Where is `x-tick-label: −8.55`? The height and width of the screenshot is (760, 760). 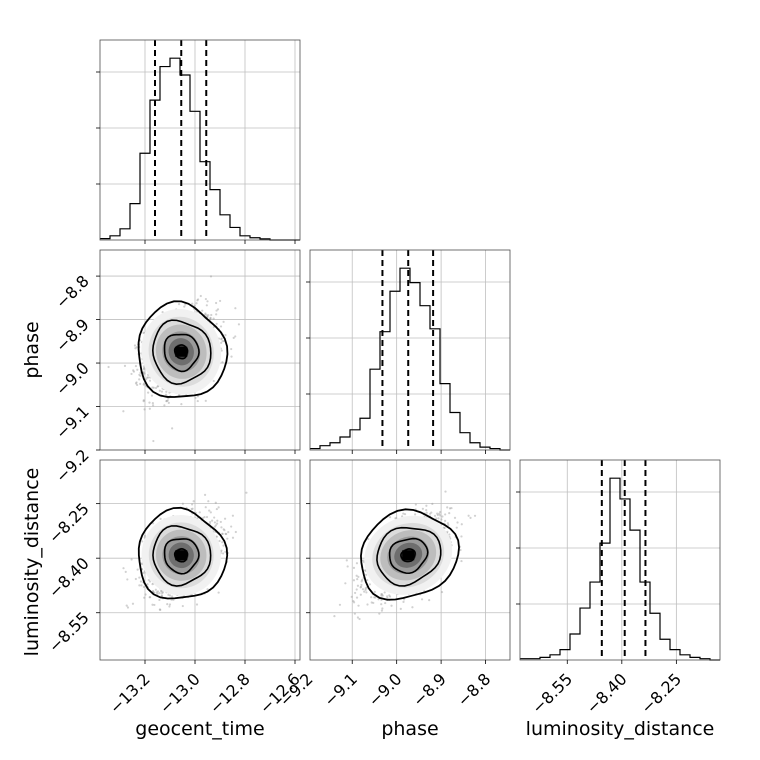 x-tick-label: −8.55 is located at coordinates (552, 693).